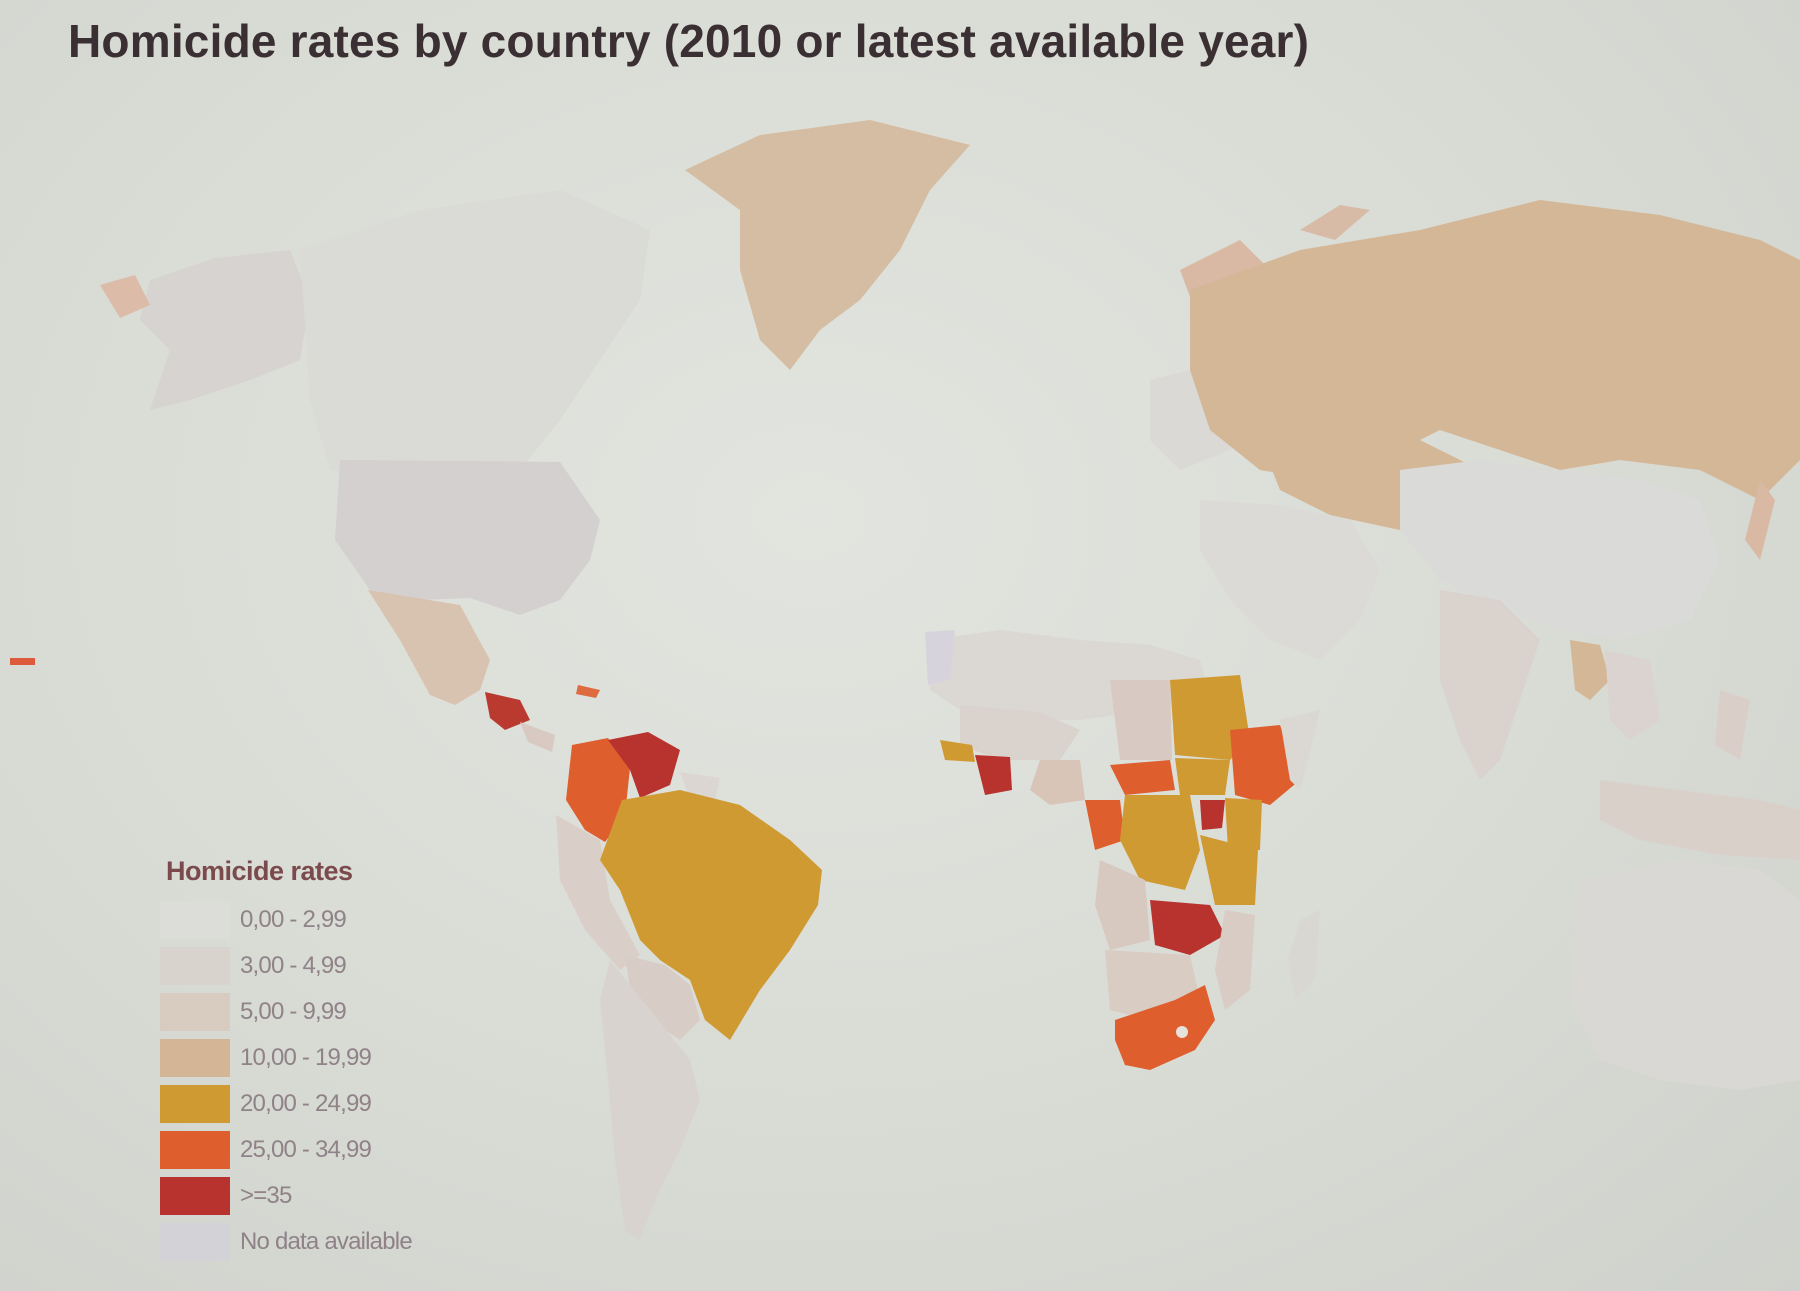 The image size is (1800, 1291). I want to click on region-tanzania, so click(1229, 870).